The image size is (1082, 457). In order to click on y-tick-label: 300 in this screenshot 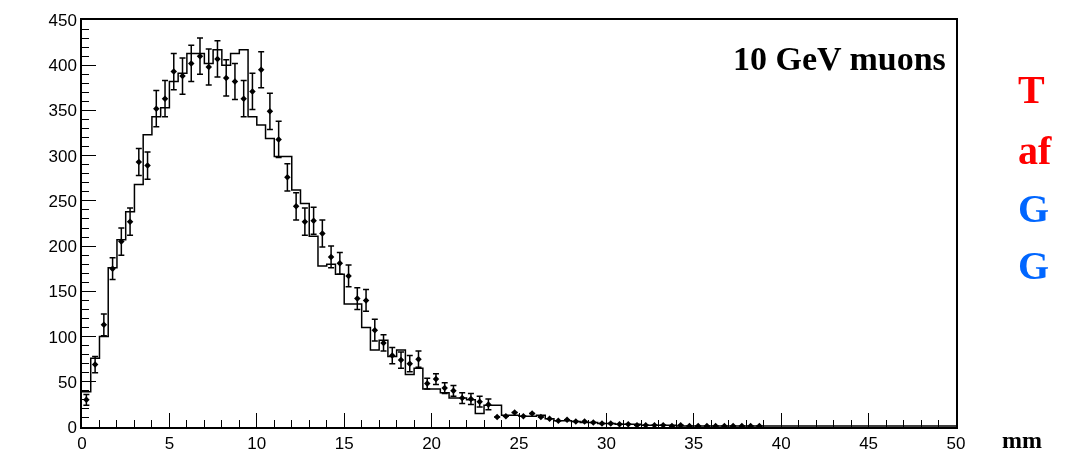, I will do `click(62, 156)`.